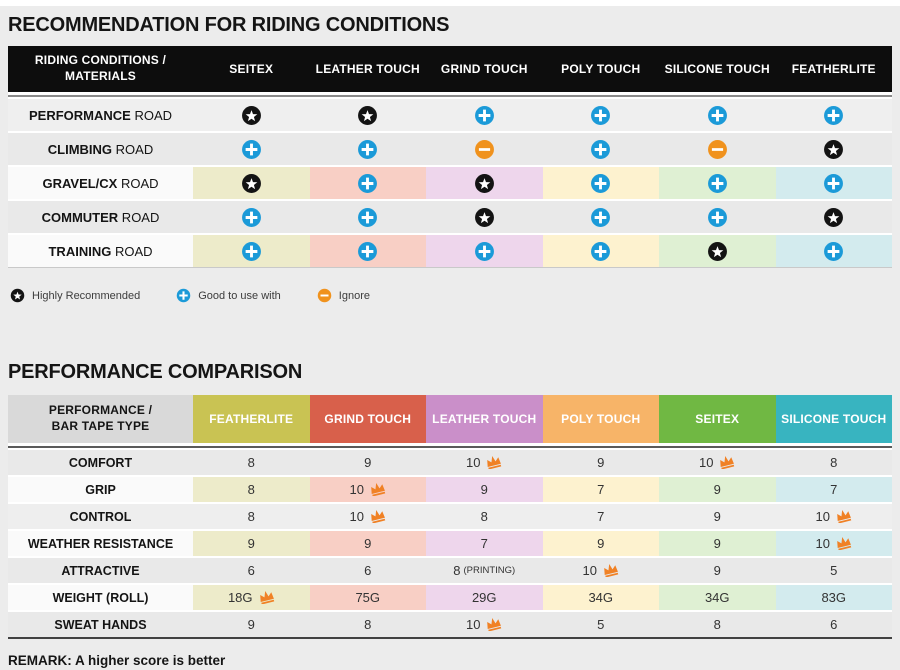 This screenshot has width=900, height=670. Describe the element at coordinates (354, 295) in the screenshot. I see `legend-label: Ignore` at that location.